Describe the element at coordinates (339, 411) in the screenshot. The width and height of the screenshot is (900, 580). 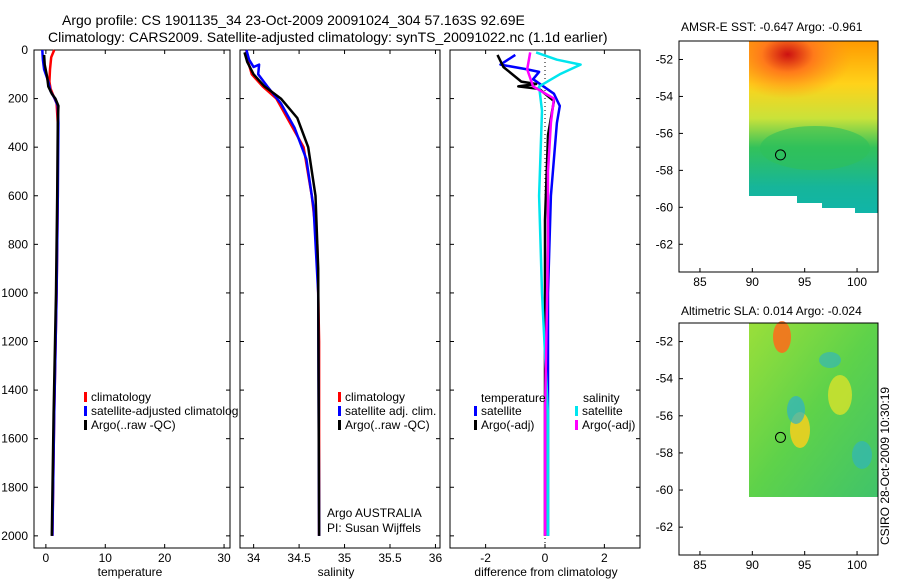
I see `legend-swatch-satellite` at that location.